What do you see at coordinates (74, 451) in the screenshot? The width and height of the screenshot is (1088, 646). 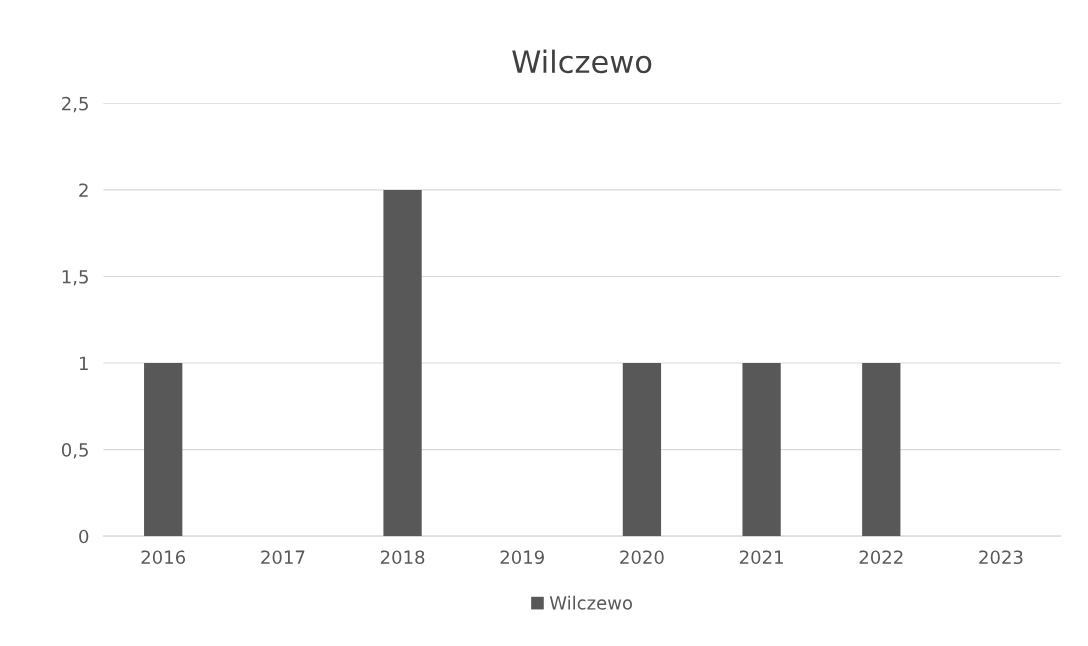 I see `y-tick-label: 0,5` at bounding box center [74, 451].